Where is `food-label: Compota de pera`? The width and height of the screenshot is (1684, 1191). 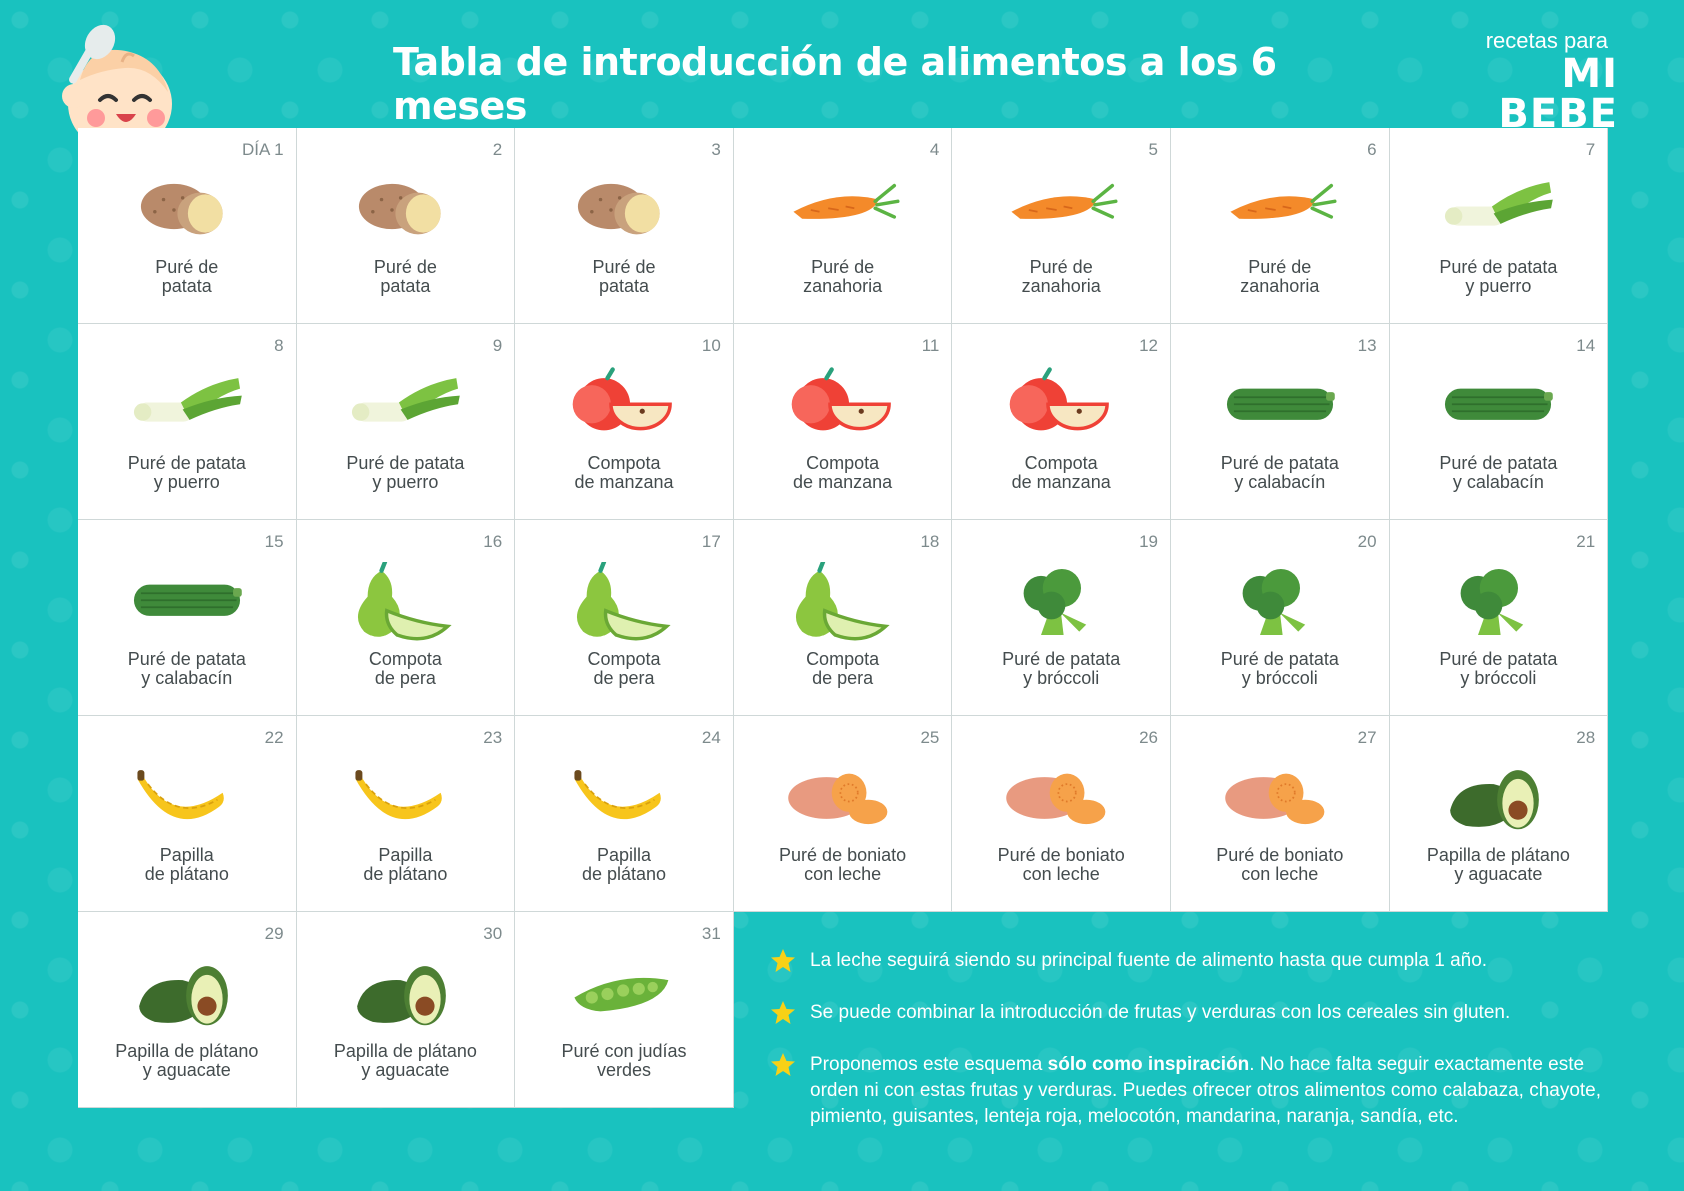
food-label: Compota de pera is located at coordinates (406, 669).